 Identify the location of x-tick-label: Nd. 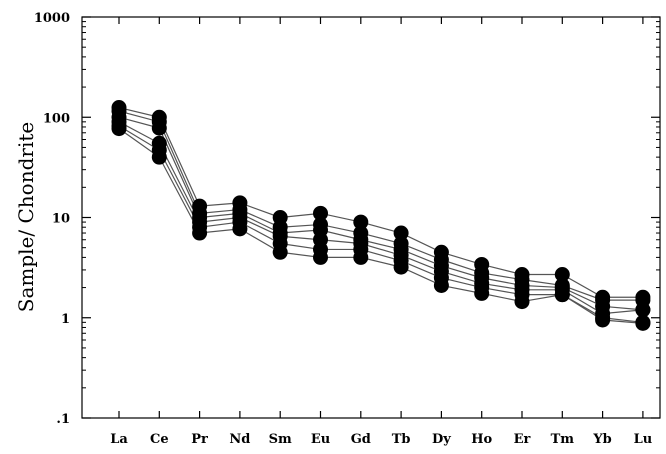
(239, 439).